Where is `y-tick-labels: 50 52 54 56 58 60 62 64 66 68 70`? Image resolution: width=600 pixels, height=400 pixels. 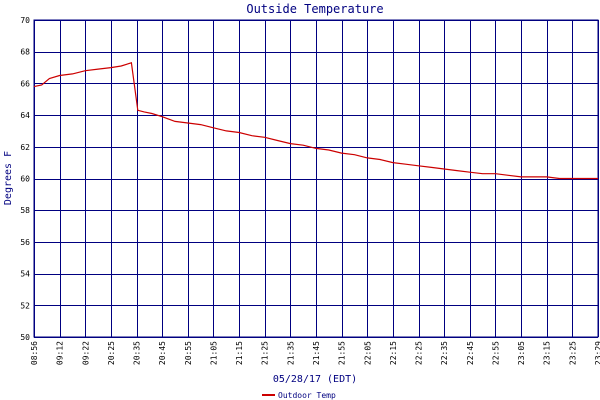 y-tick-labels: 50 52 54 56 58 60 62 64 66 68 70 is located at coordinates (25, 179).